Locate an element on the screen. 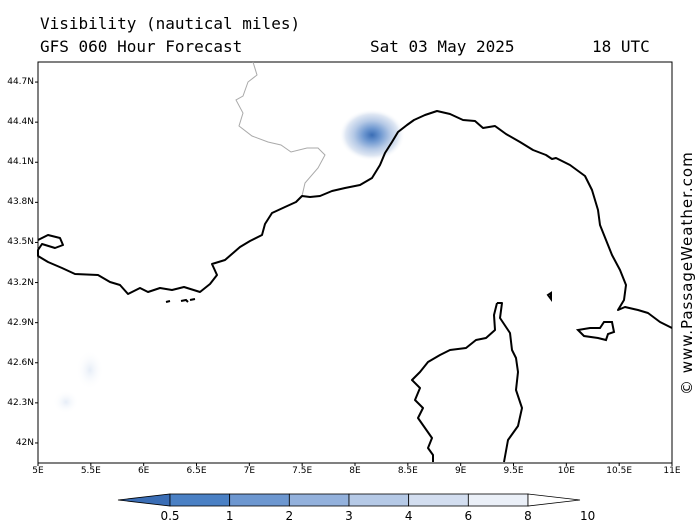 The image size is (700, 525). hyeres-islands is located at coordinates (180, 300).